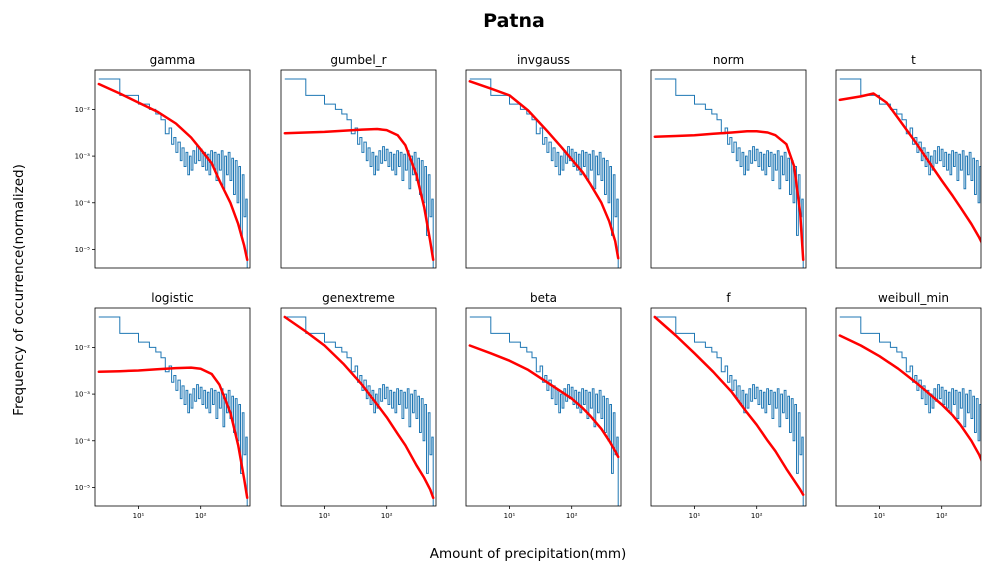 This screenshot has height=565, width=982. I want to click on subplot-norm: norm, so click(728, 161).